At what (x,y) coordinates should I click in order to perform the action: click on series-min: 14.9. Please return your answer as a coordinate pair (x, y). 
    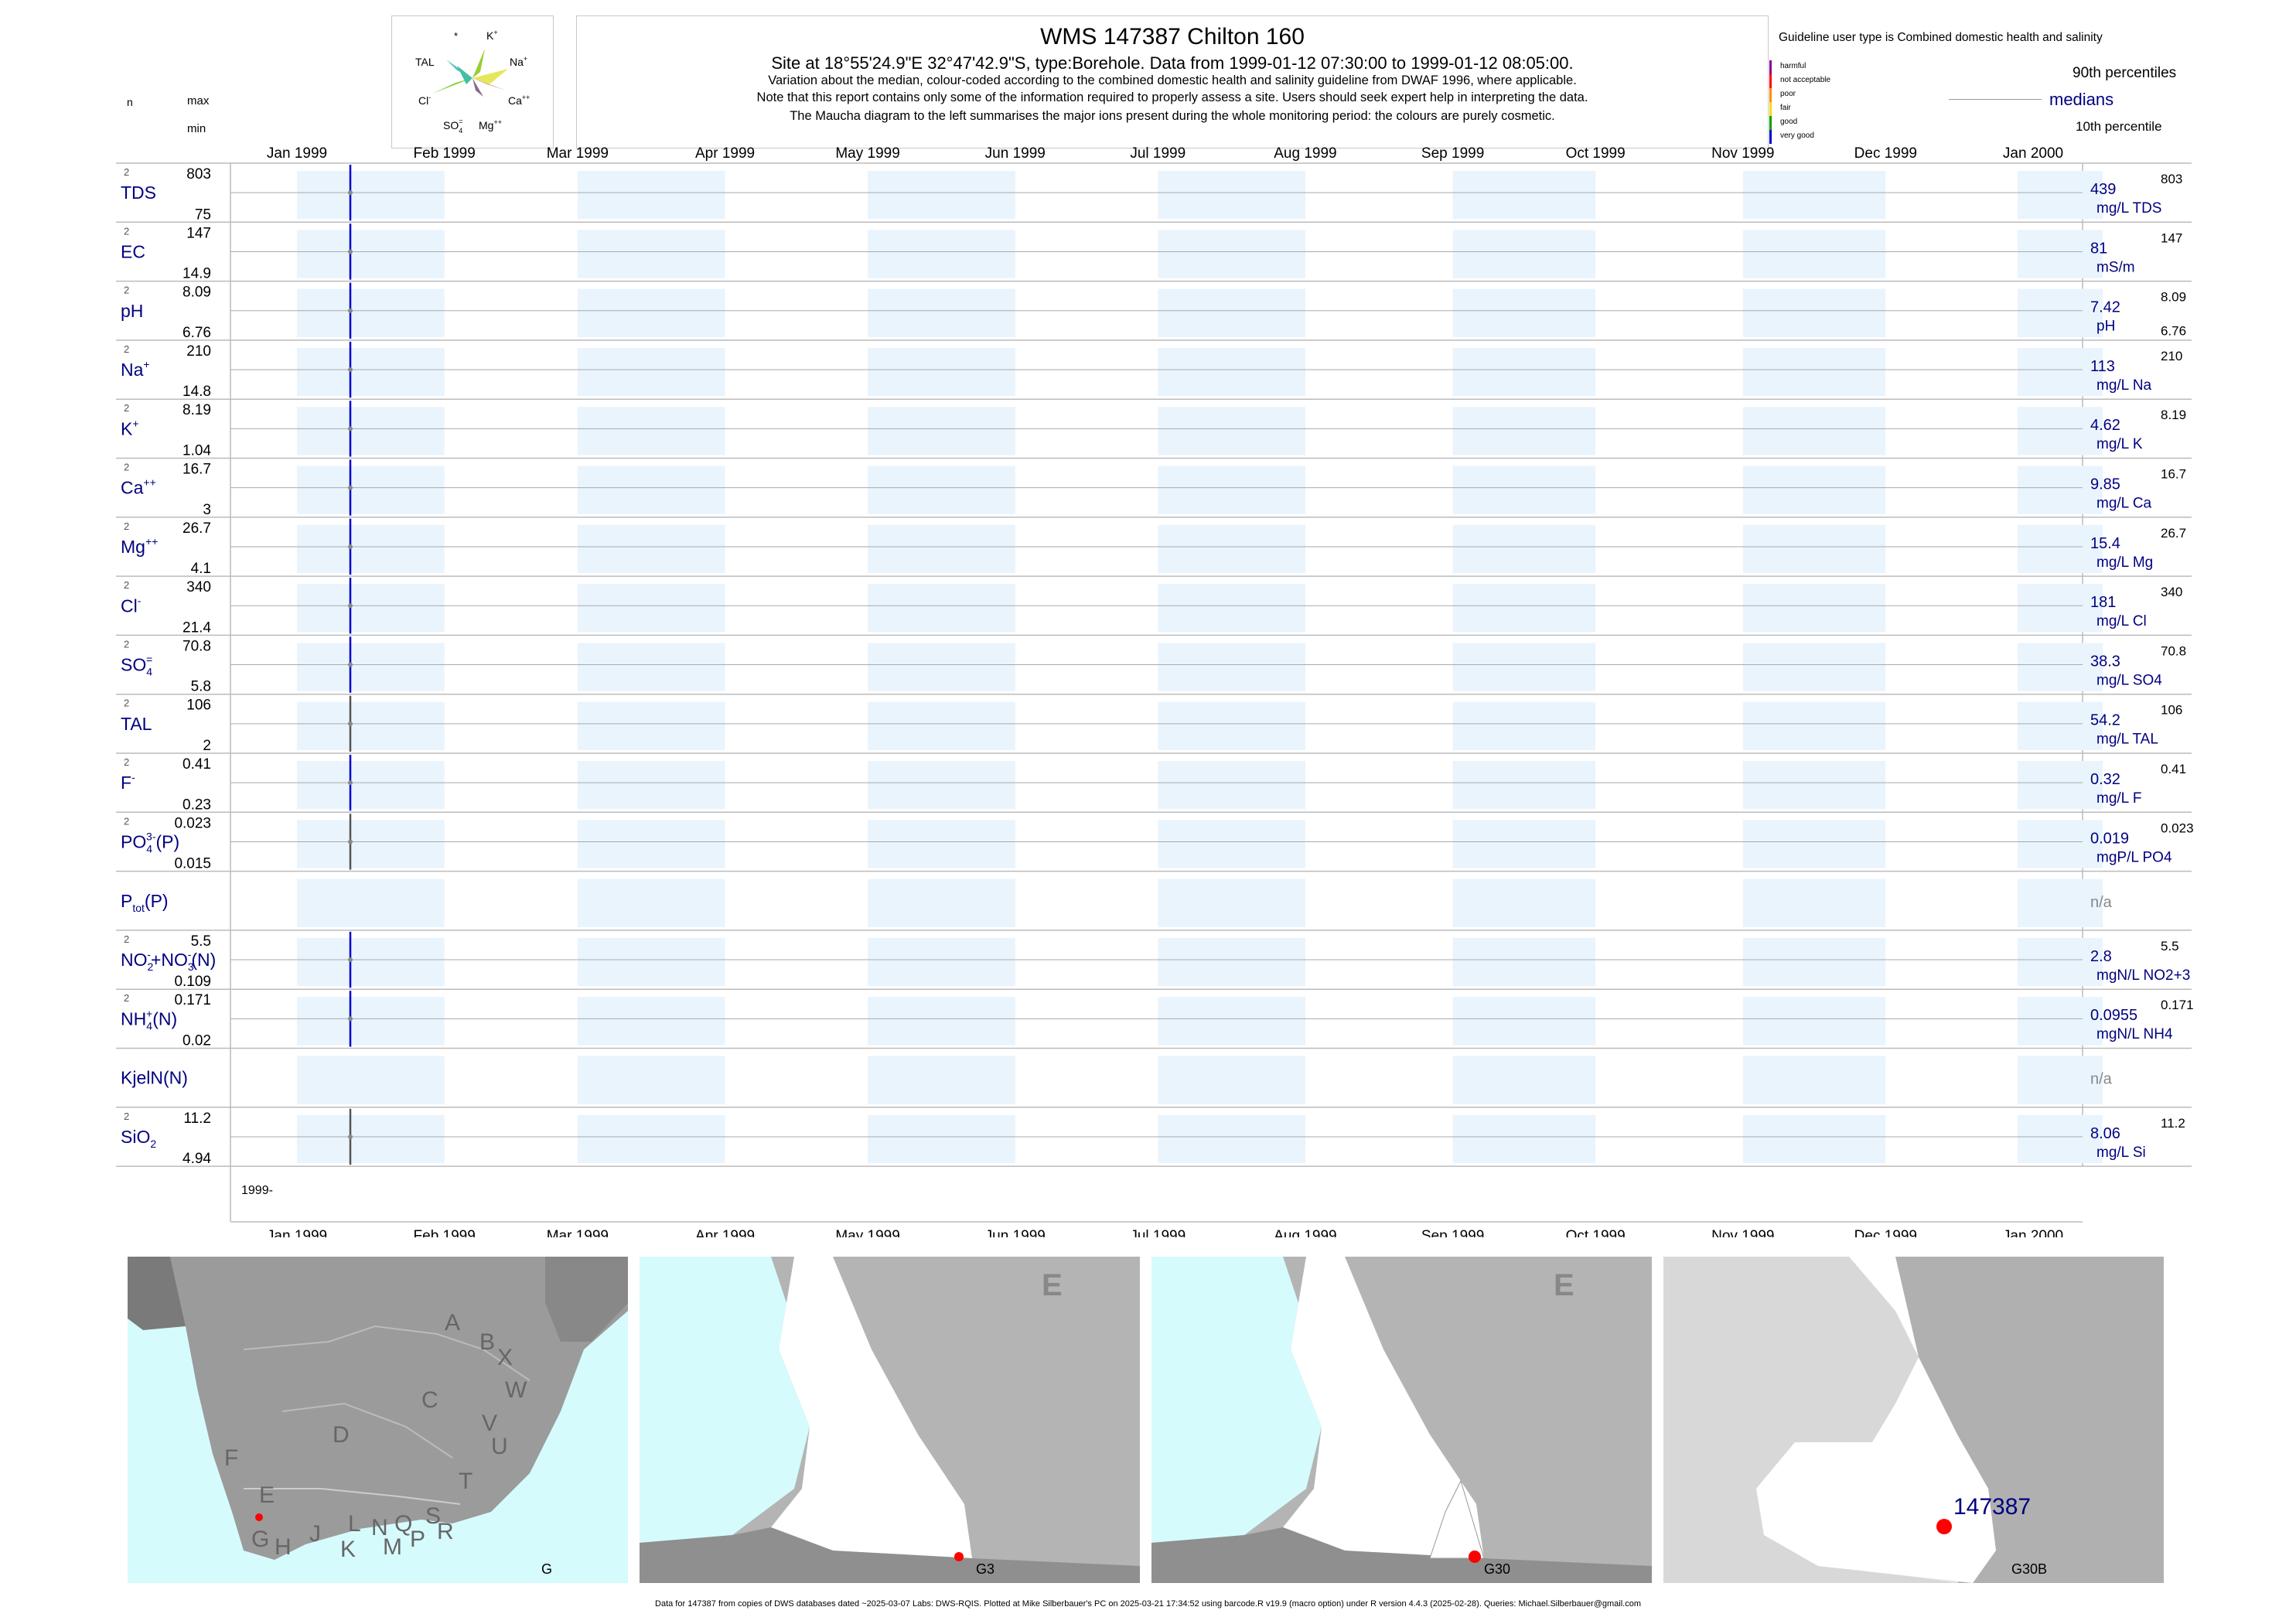
    Looking at the image, I should click on (197, 274).